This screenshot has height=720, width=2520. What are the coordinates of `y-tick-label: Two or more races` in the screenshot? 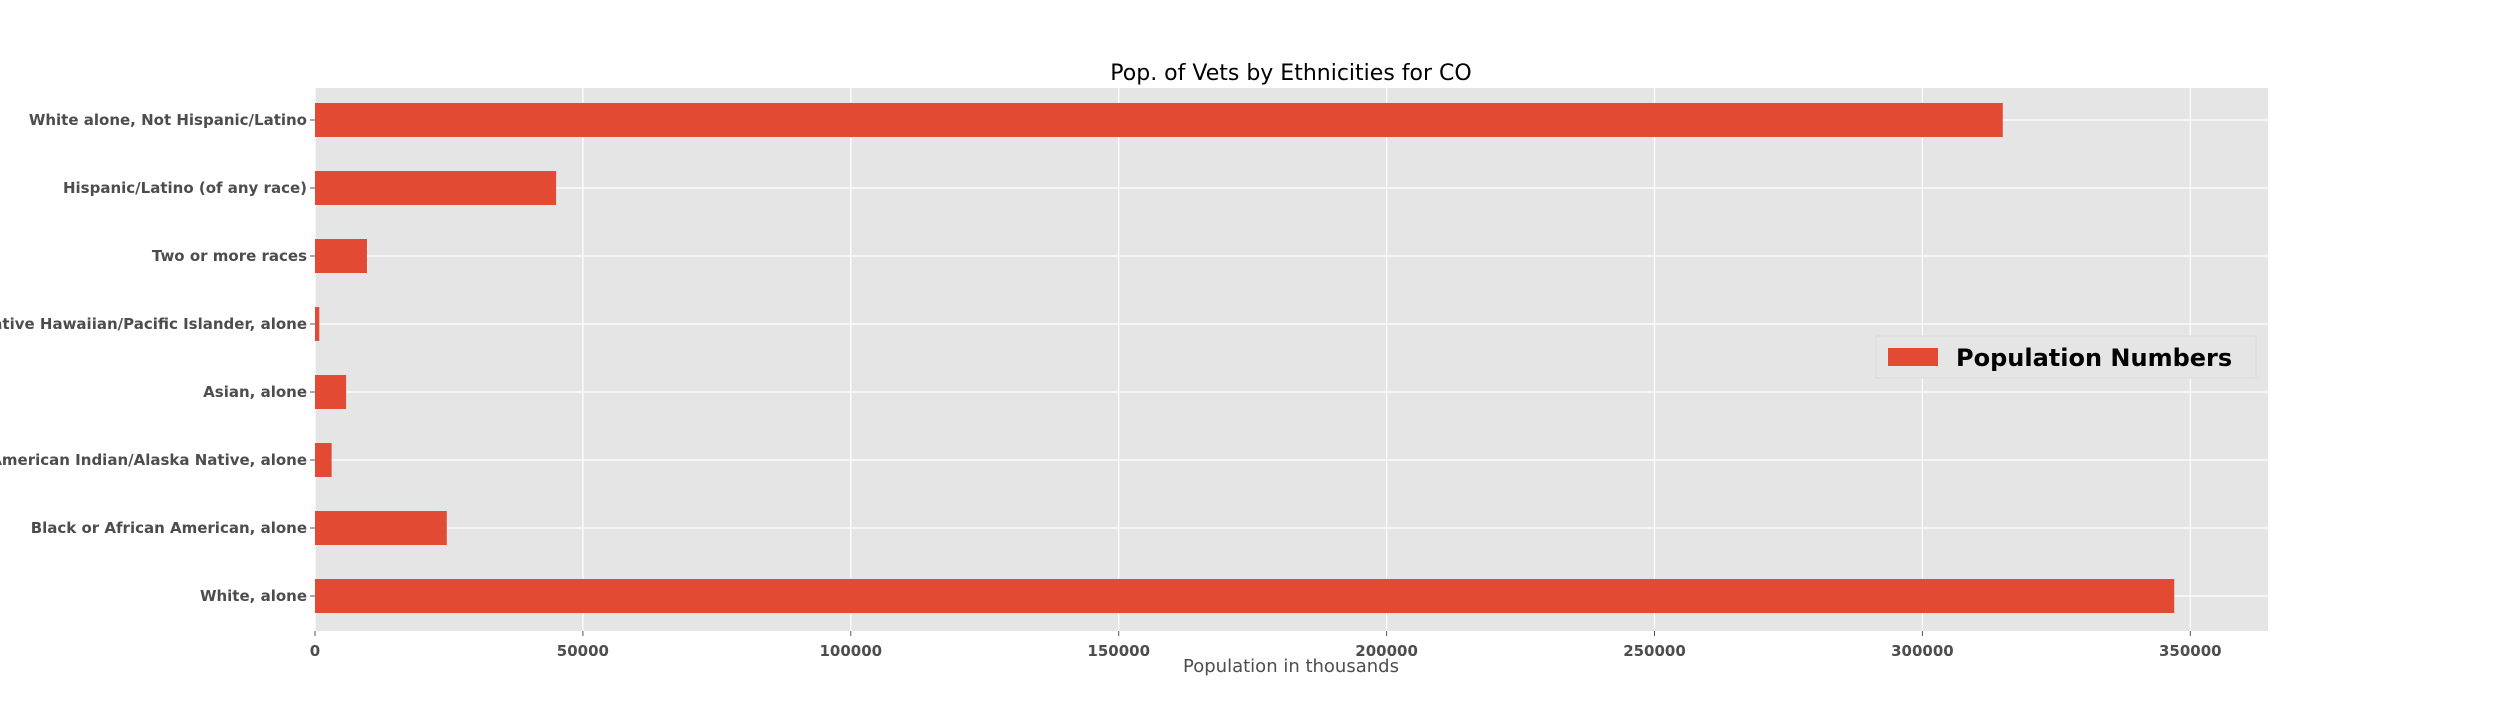 It's located at (229, 256).